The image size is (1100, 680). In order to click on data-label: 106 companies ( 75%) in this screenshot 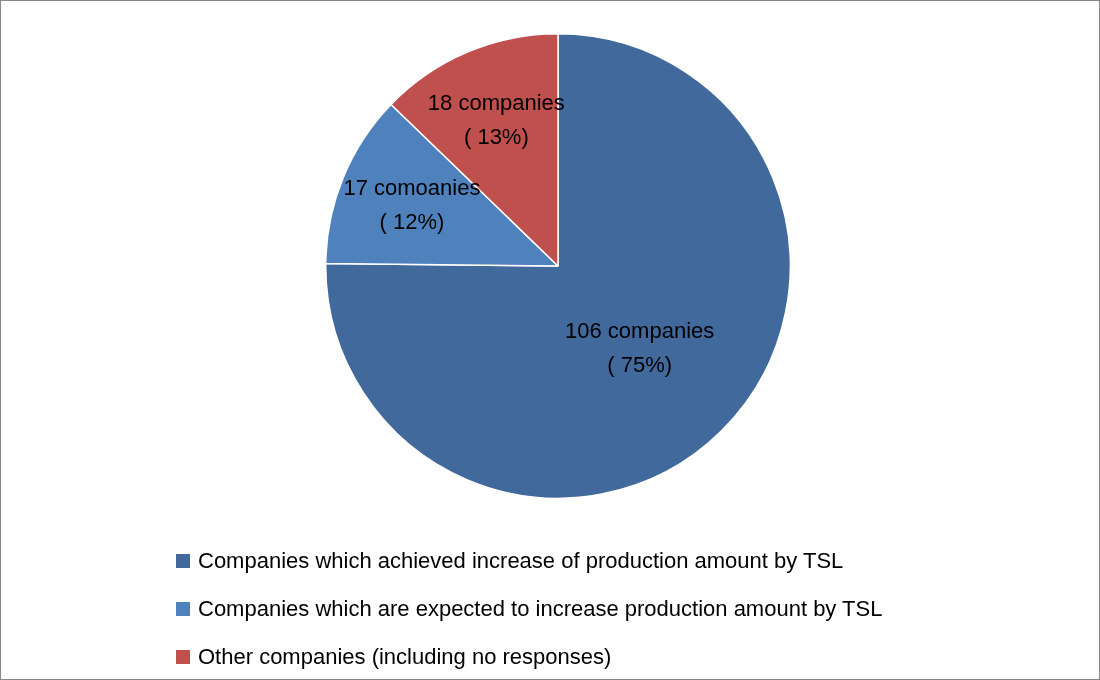, I will do `click(640, 347)`.